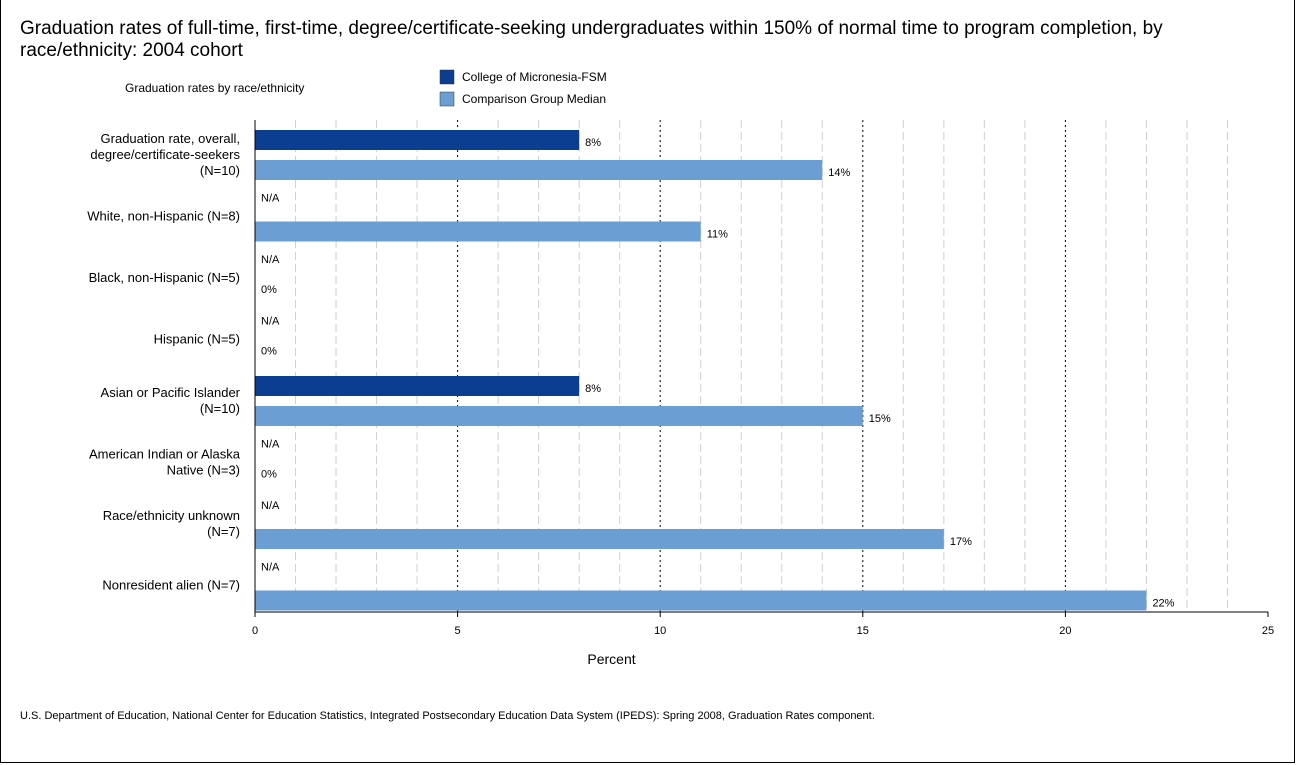 The width and height of the screenshot is (1297, 765). I want to click on category-label-line: Hispanic (N=5), so click(197, 339).